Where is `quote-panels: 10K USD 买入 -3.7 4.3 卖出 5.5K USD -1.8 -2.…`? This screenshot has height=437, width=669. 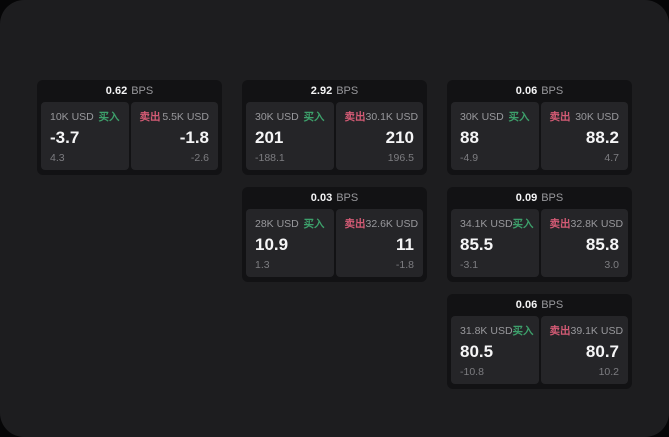 quote-panels: 10K USD 买入 -3.7 4.3 卖出 5.5K USD -1.8 -2.… is located at coordinates (129, 138).